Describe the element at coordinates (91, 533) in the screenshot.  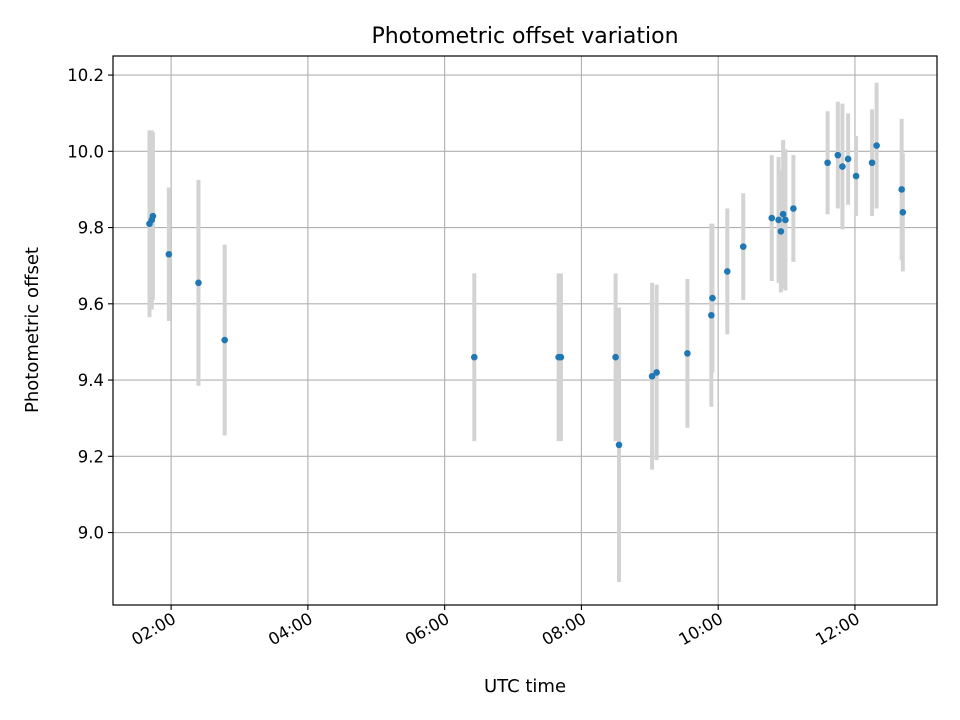
I see `y-tick-label: 9.0` at that location.